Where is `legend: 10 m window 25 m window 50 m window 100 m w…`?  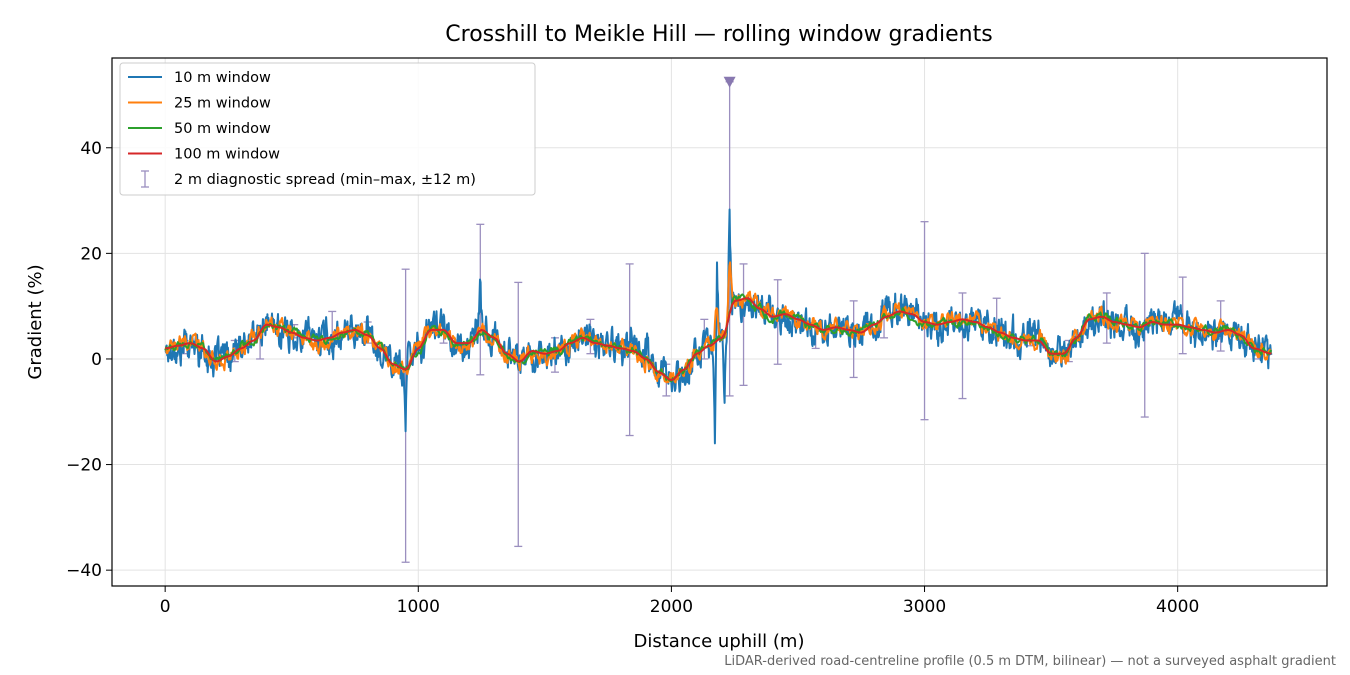
legend: 10 m window 25 m window 50 m window 100 m w… is located at coordinates (327, 129).